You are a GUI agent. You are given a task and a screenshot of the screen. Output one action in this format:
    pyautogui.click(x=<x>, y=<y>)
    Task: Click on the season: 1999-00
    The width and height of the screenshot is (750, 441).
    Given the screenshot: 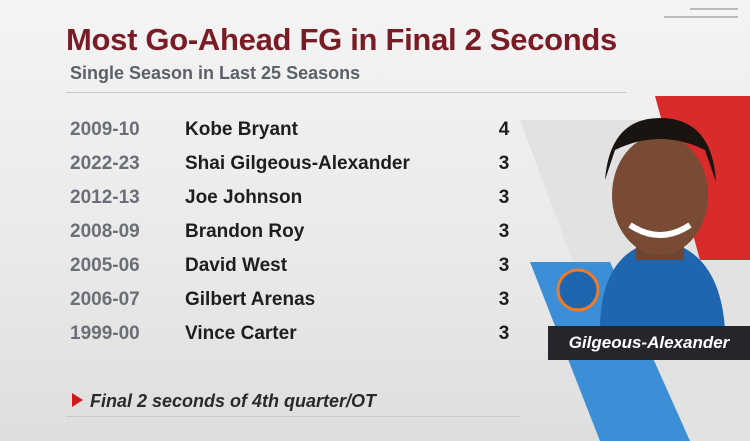 What is the action you would take?
    pyautogui.click(x=105, y=333)
    